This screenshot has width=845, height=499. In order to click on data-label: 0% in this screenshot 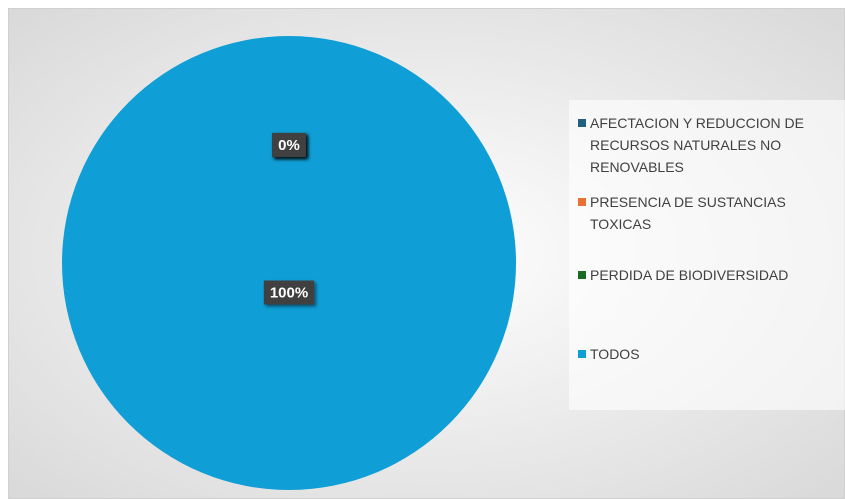, I will do `click(289, 144)`.